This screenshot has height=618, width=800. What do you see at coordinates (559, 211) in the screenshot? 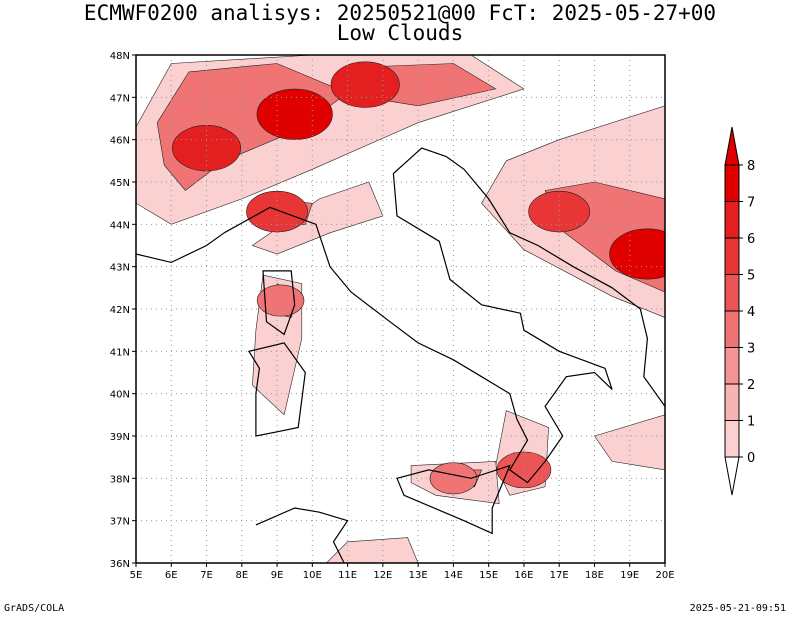
I see `cloud-core-croatia-coast` at bounding box center [559, 211].